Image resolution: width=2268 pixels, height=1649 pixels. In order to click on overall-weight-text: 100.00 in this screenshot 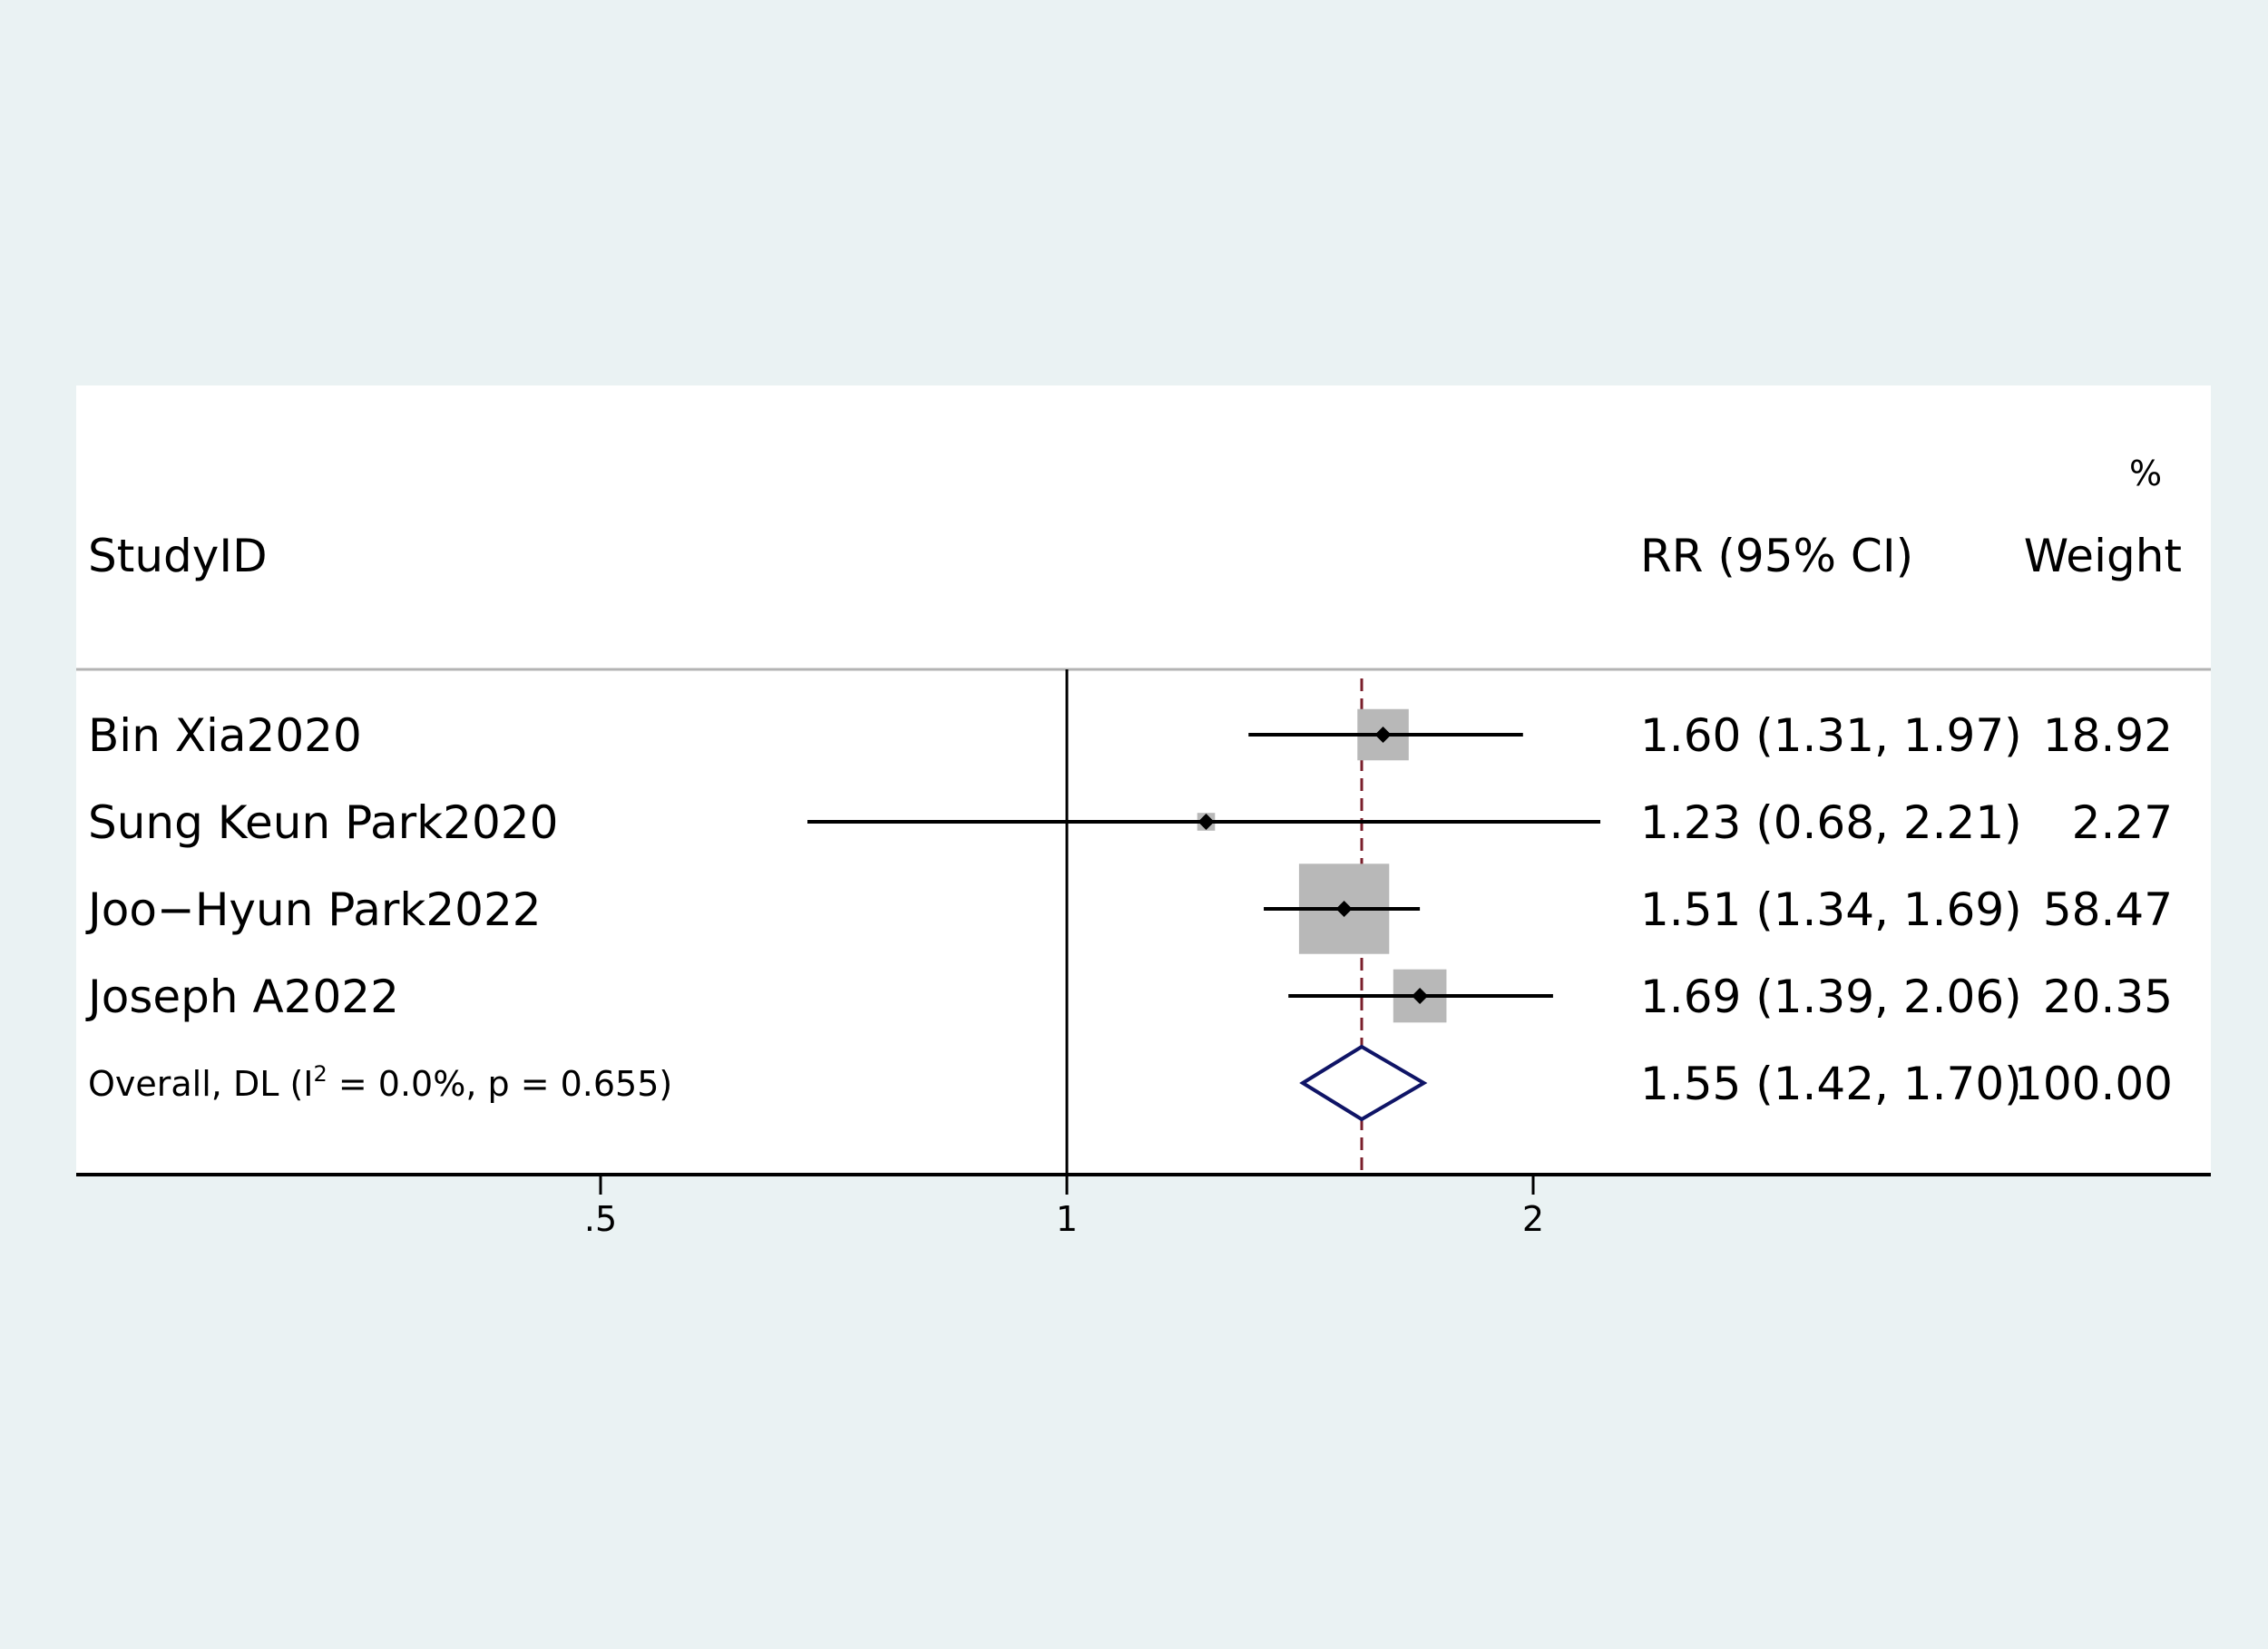, I will do `click(2094, 1084)`.